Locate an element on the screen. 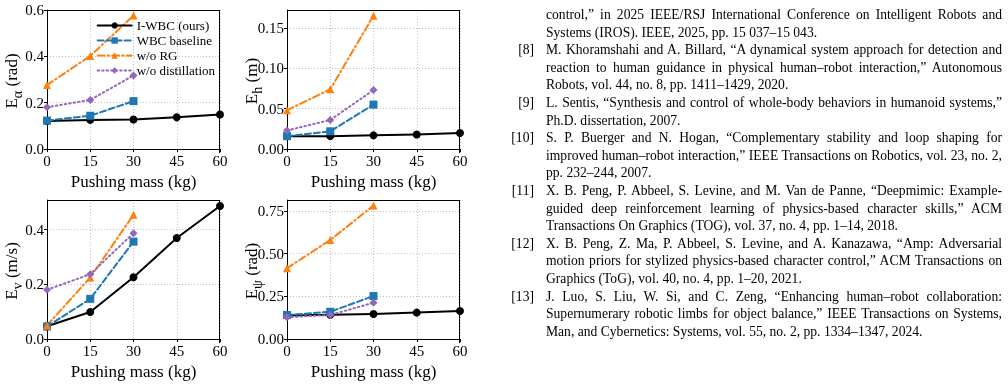 Image resolution: width=1008 pixels, height=389 pixels. y-tick-label: 0.05 is located at coordinates (270, 108).